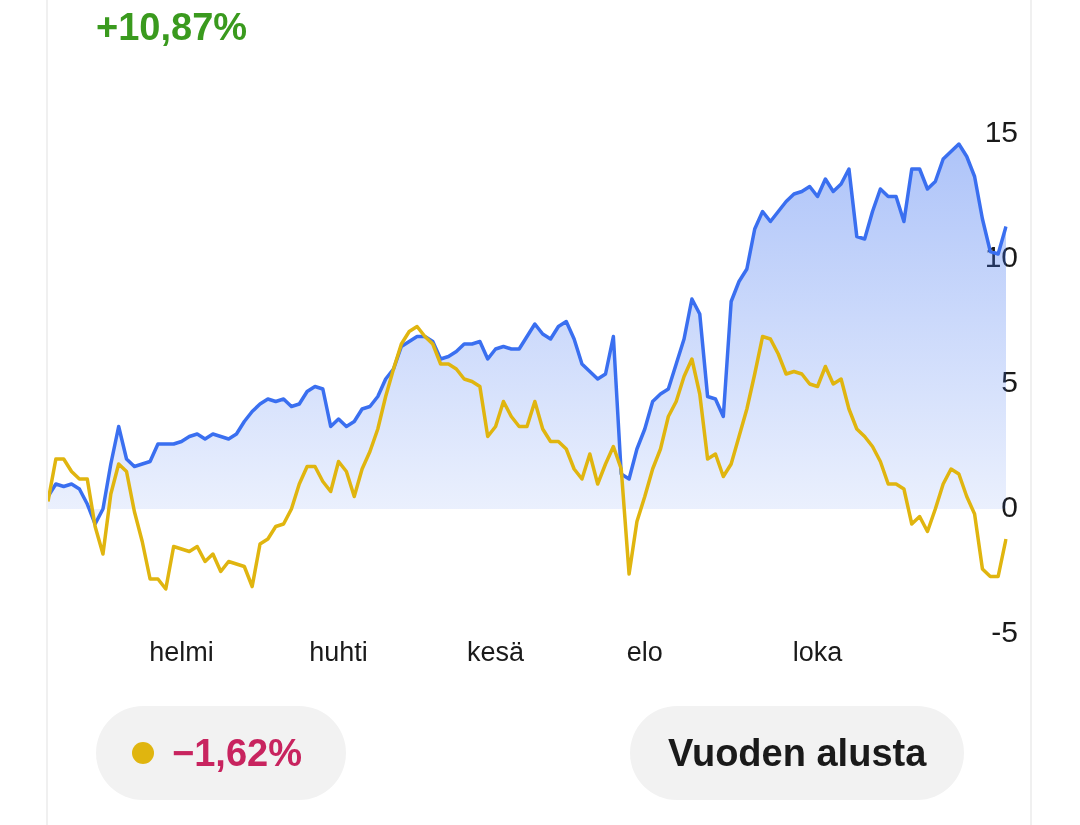 This screenshot has width=1080, height=825. What do you see at coordinates (1009, 382) in the screenshot?
I see `y-tick-label: 5` at bounding box center [1009, 382].